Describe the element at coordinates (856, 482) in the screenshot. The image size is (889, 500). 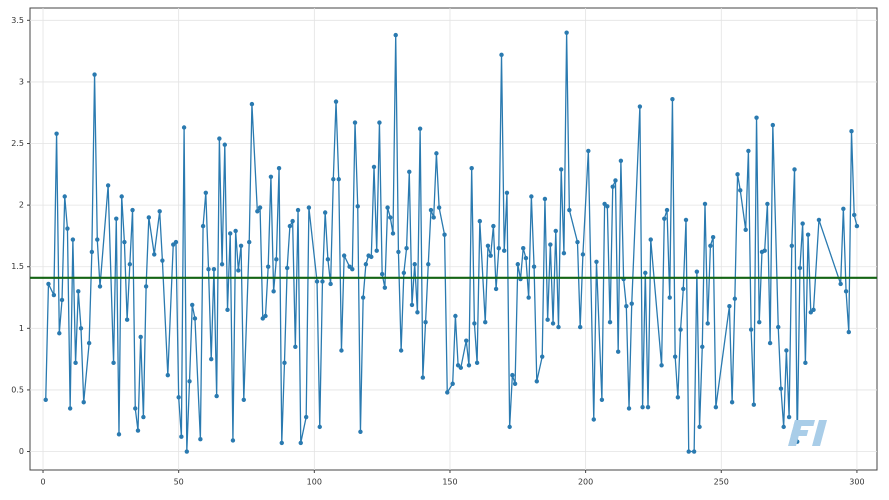
I see `x-tick-label: 300` at that location.